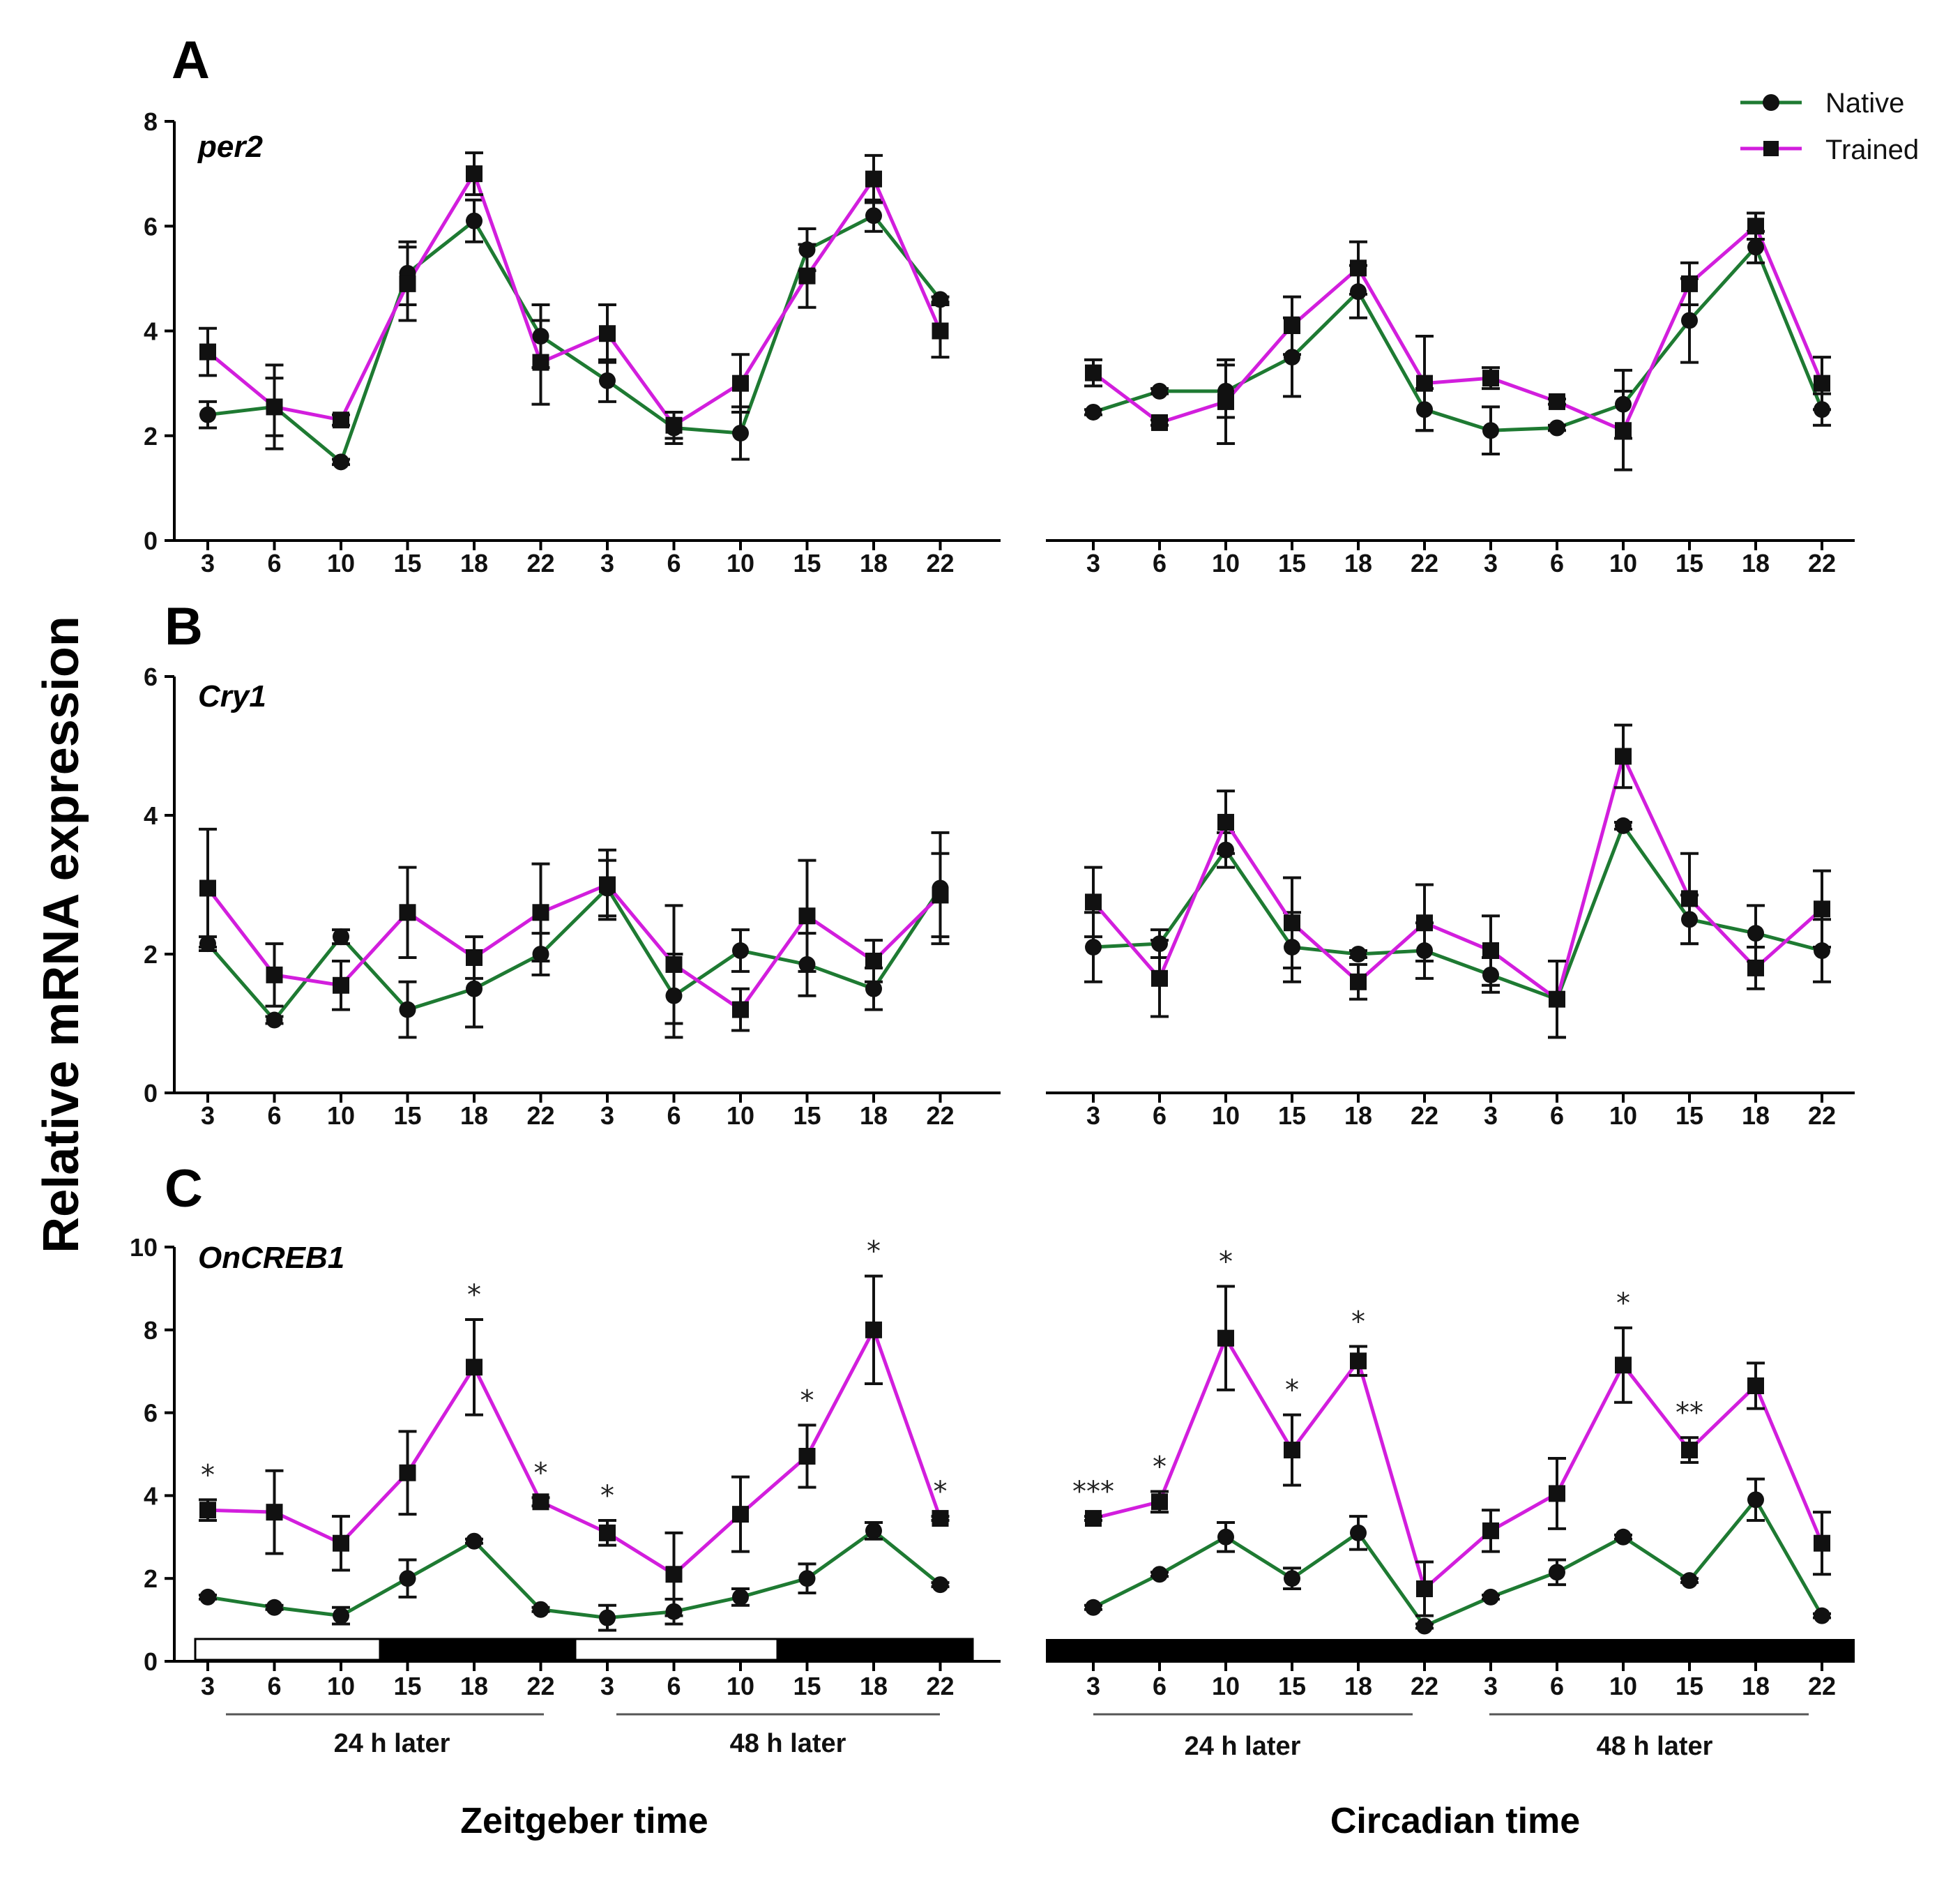  I want to click on day-label-zt-48h: 48 h later, so click(788, 1743).